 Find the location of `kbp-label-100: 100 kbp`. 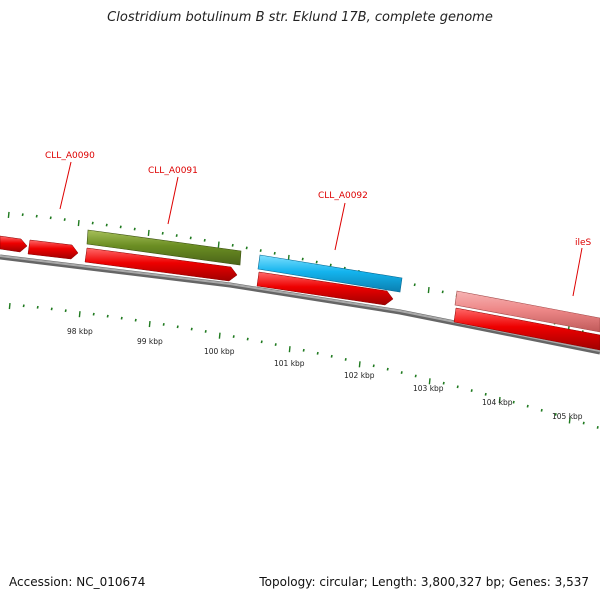

kbp-label-100: 100 kbp is located at coordinates (219, 351).